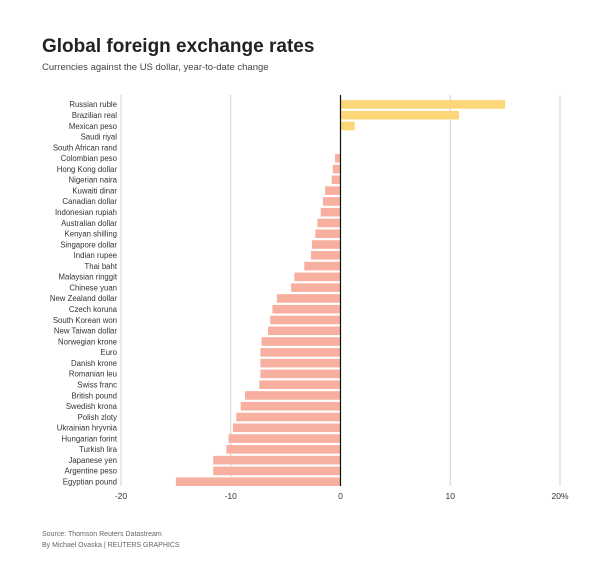 The image size is (604, 582). I want to click on bar-swiss-franc, so click(300, 384).